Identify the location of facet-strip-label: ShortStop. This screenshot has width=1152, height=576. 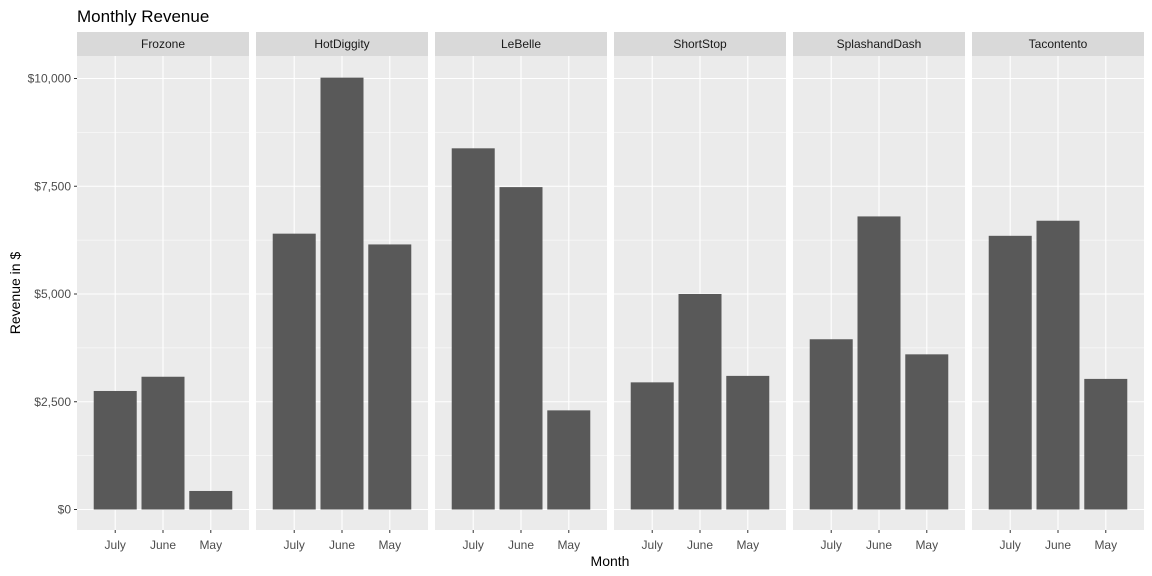
(700, 44).